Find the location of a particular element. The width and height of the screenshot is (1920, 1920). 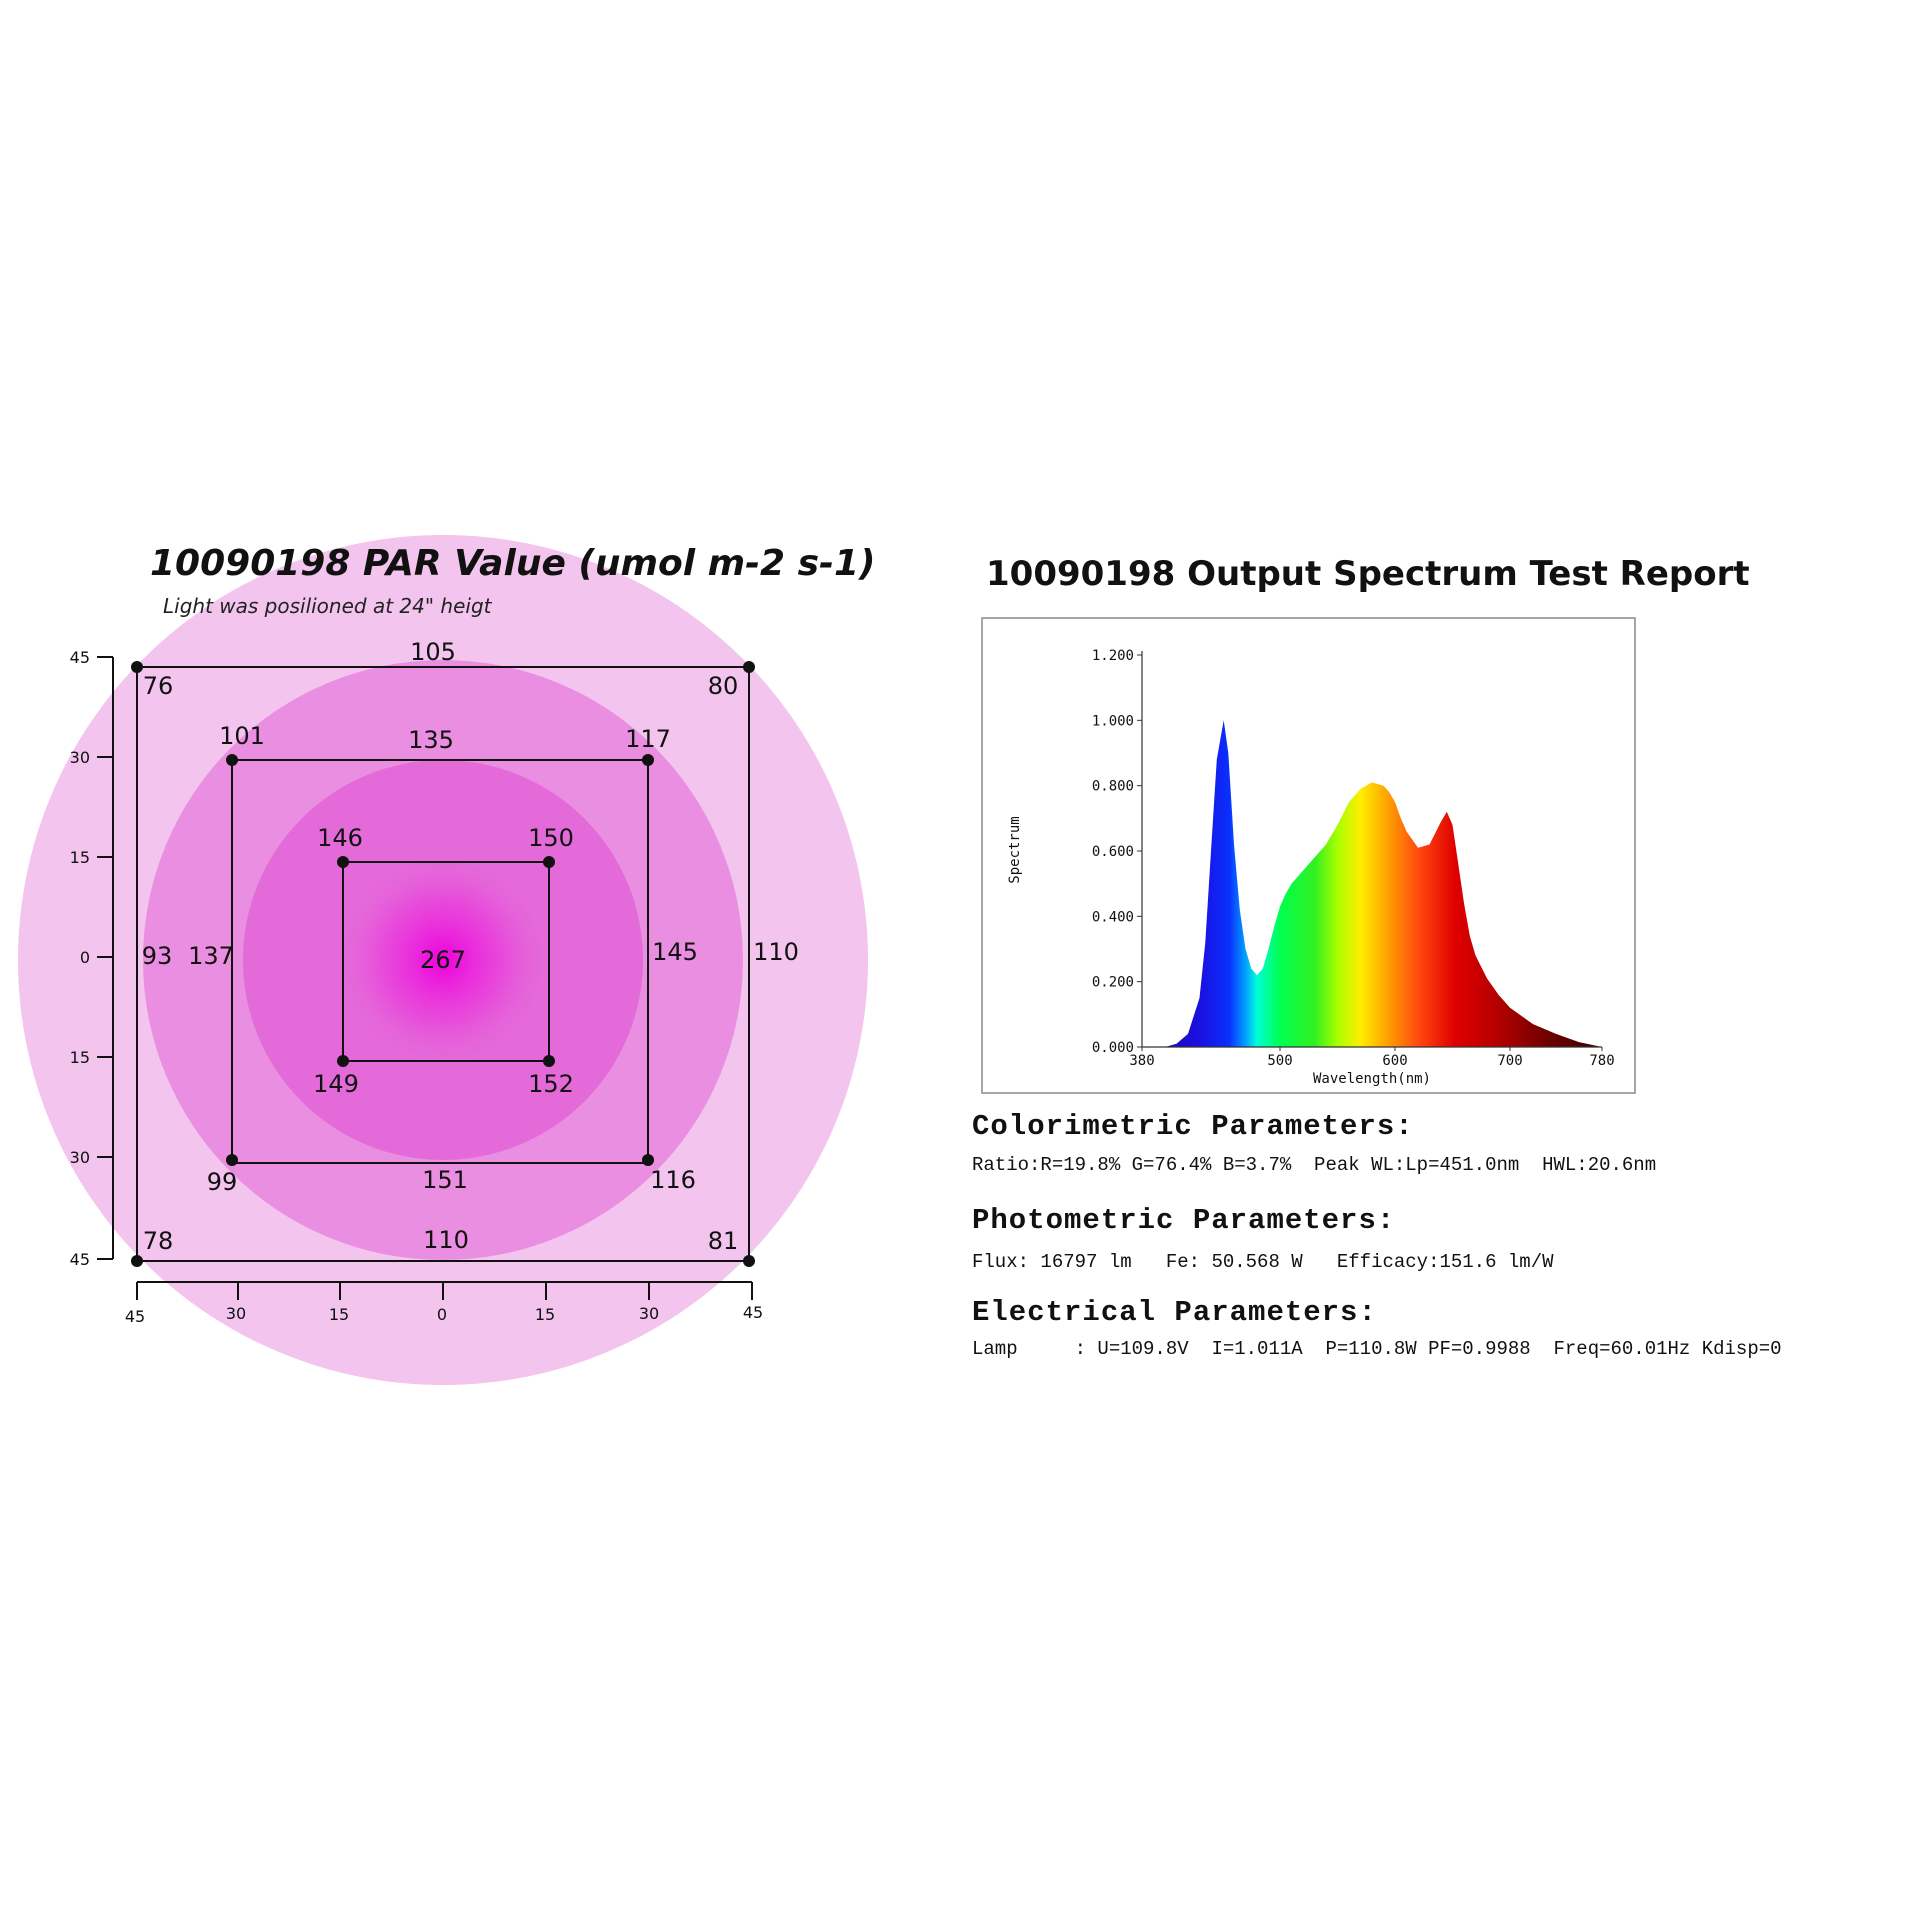

par-outer-top: 105 is located at coordinates (433, 652).